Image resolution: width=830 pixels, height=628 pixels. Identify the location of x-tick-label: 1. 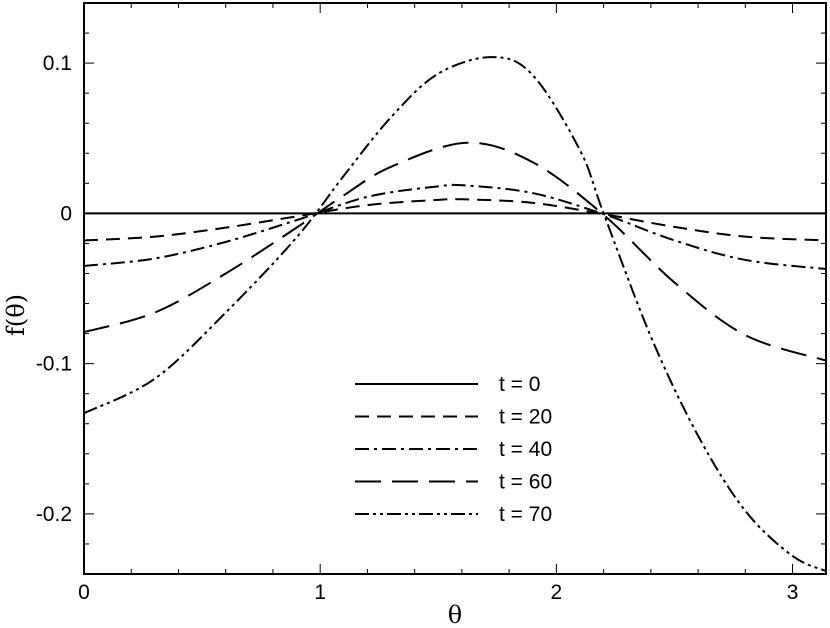
(320, 592).